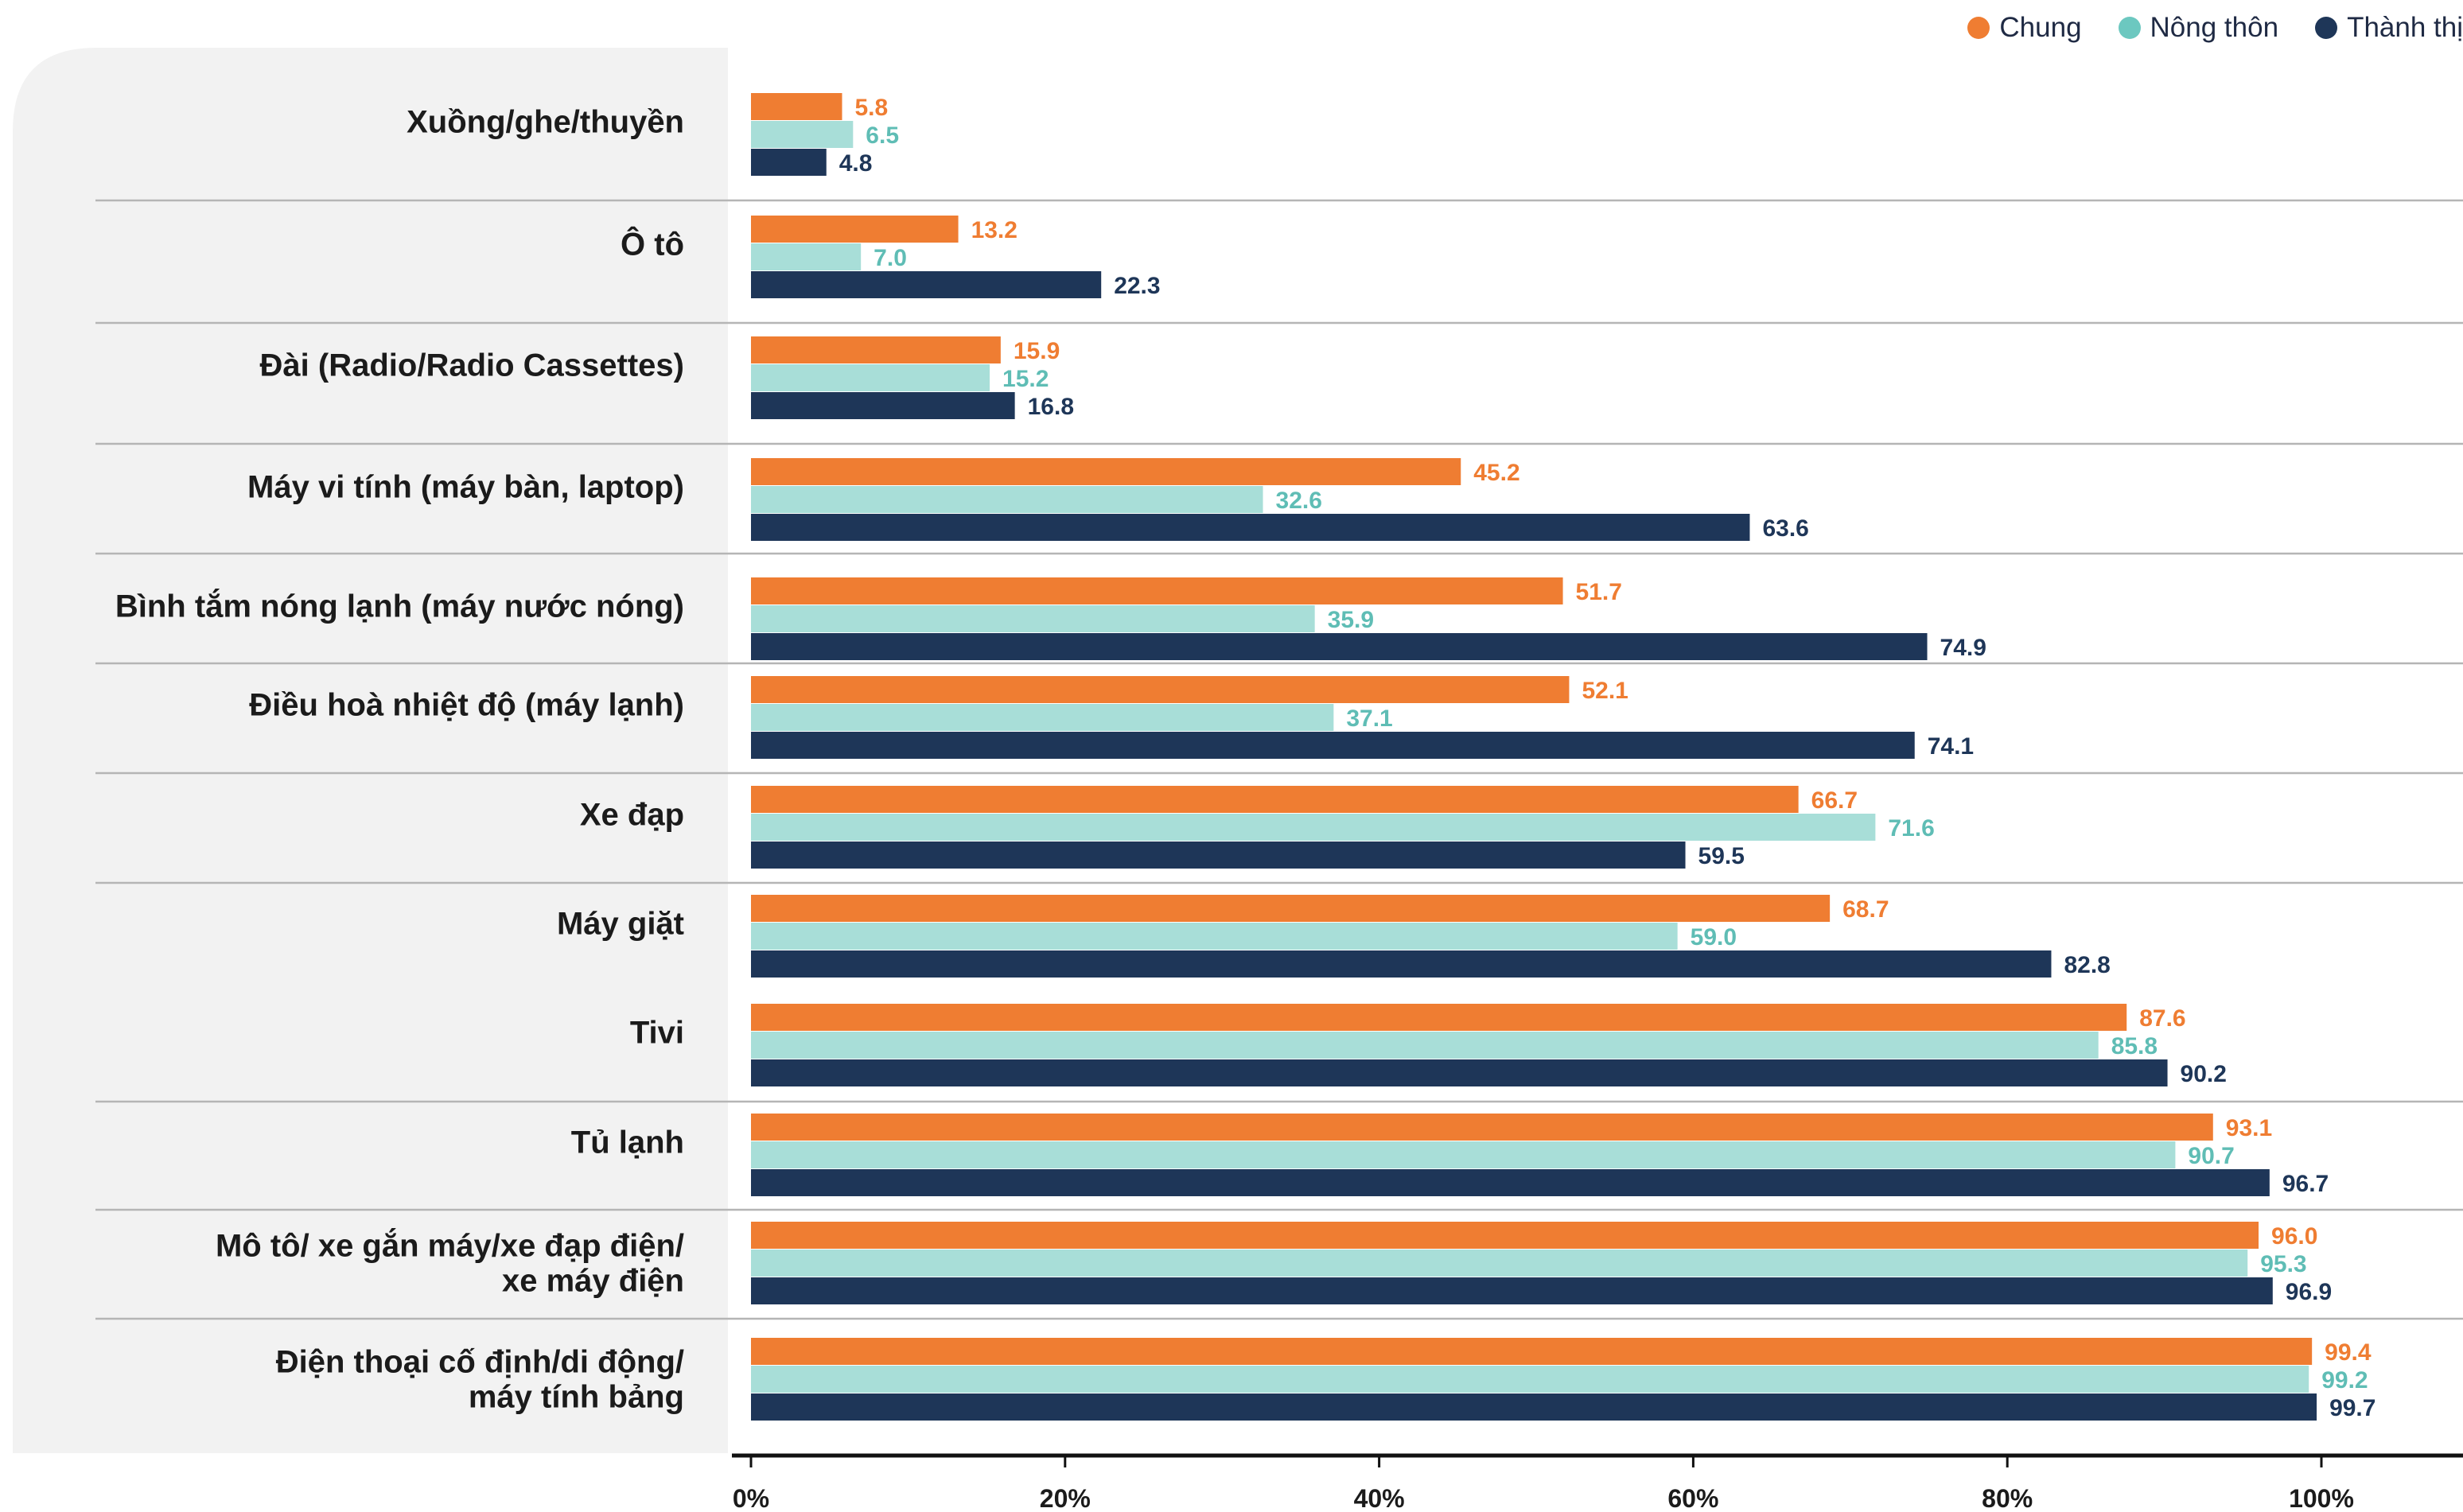  What do you see at coordinates (1599, 592) in the screenshot?
I see `data-label: 51.7` at bounding box center [1599, 592].